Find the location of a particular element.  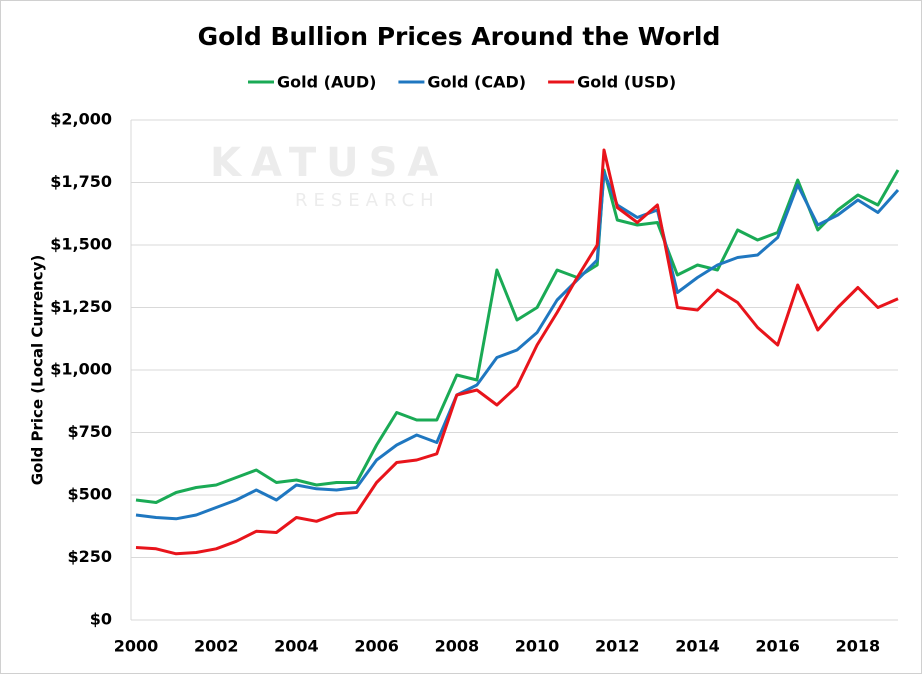

x-tick-label: 2012 is located at coordinates (617, 646).